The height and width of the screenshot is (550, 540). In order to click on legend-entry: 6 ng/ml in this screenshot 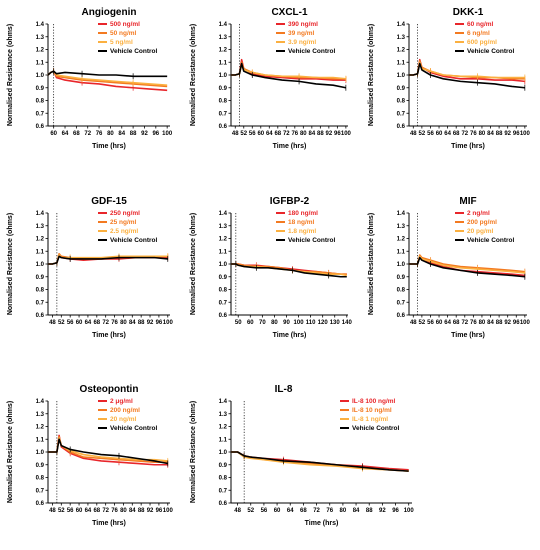, I will do `click(478, 33)`.